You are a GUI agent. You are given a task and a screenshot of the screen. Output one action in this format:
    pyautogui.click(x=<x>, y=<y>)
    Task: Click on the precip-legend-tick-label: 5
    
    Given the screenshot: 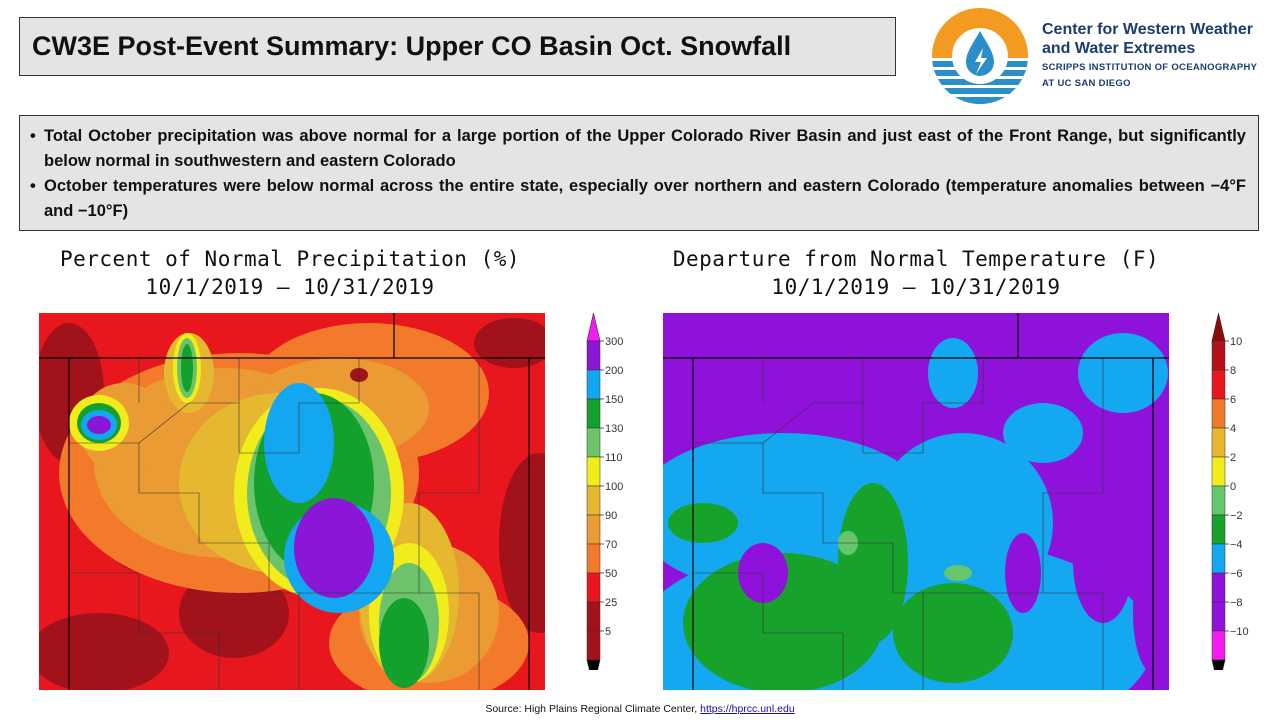 What is the action you would take?
    pyautogui.click(x=608, y=632)
    